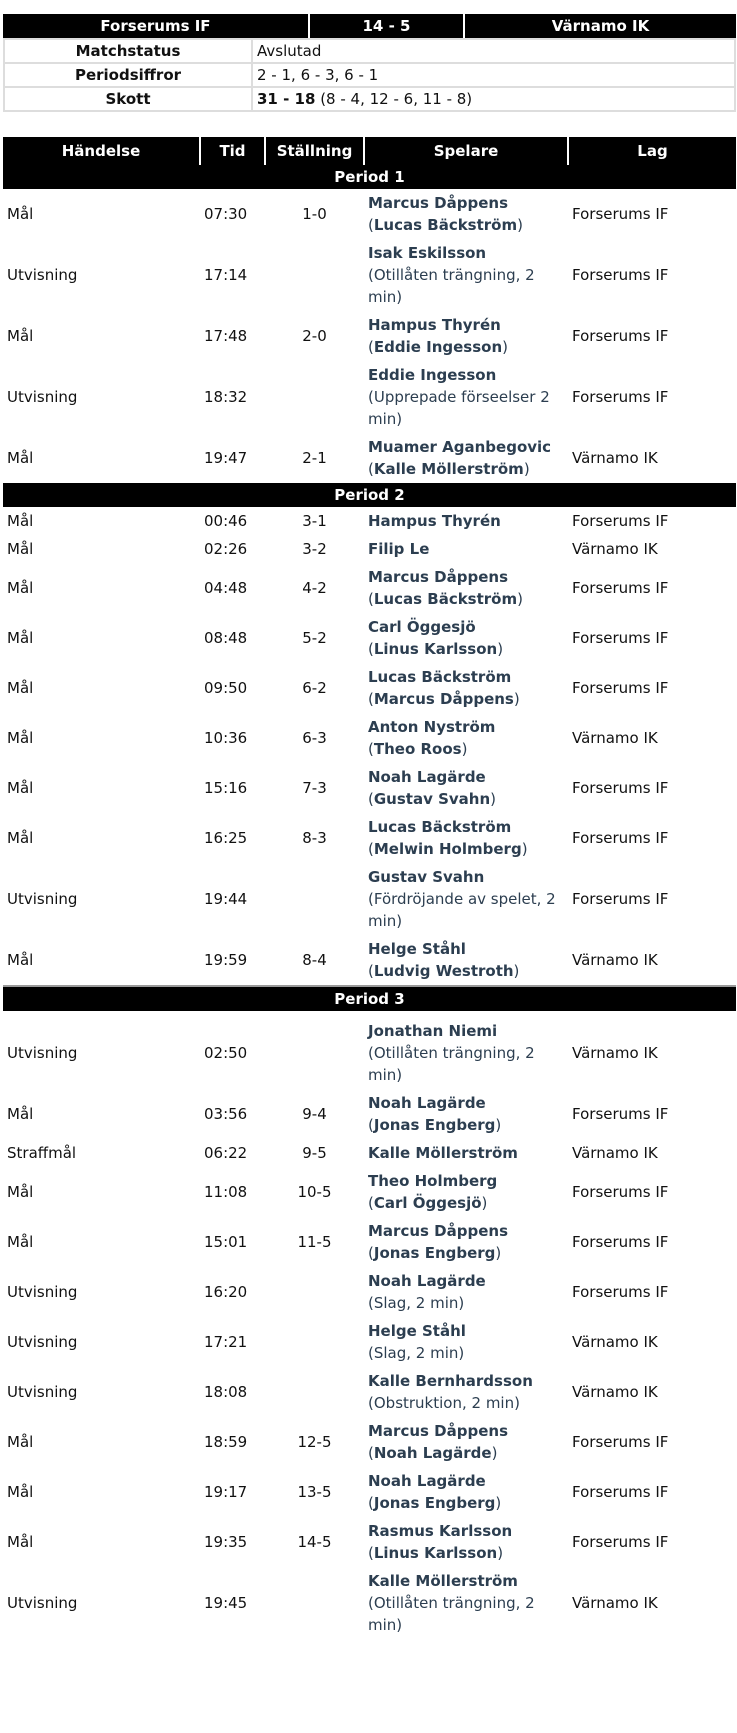 The width and height of the screenshot is (737, 1733). What do you see at coordinates (451, 1064) in the screenshot?
I see `penalty-reason: Otillåten trängning, 2 min` at bounding box center [451, 1064].